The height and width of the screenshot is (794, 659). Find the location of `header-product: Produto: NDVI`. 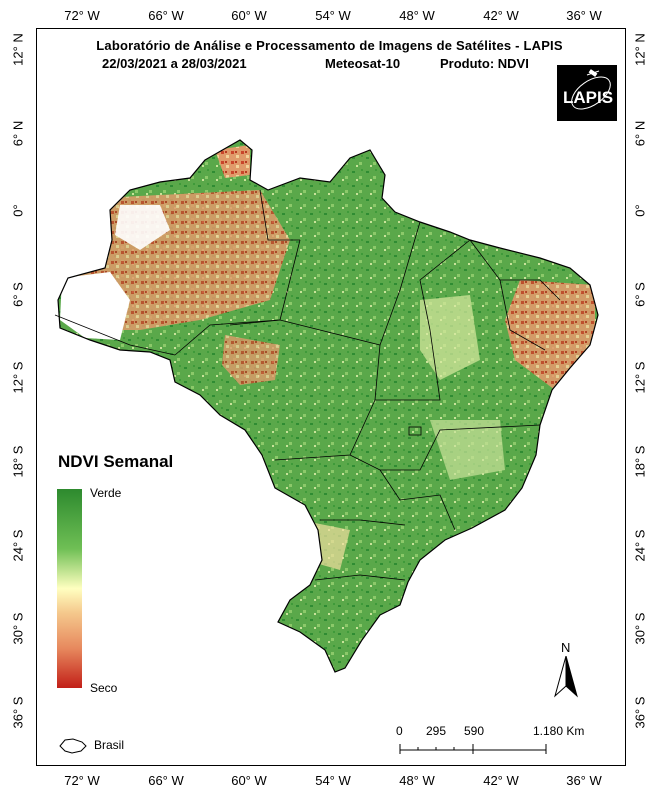

header-product: Produto: NDVI is located at coordinates (484, 63).